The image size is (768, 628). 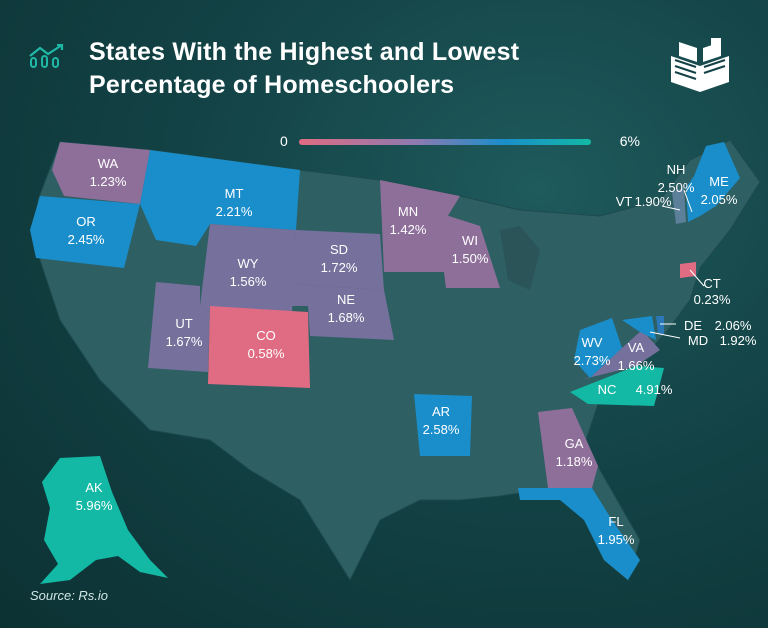 What do you see at coordinates (624, 201) in the screenshot?
I see `label-vt-code: VT` at bounding box center [624, 201].